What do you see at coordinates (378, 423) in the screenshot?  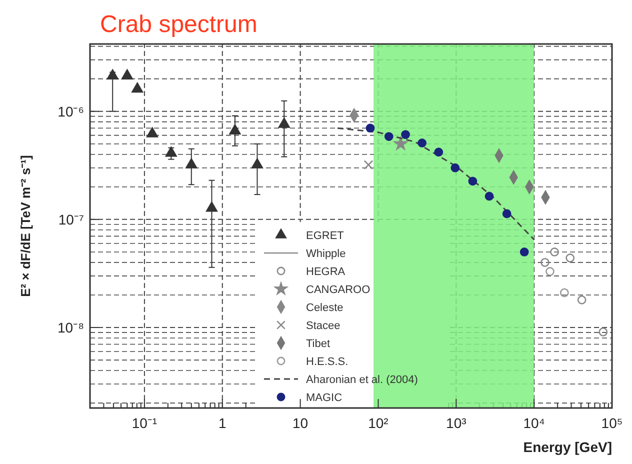 I see `x-tick-label: 10²` at bounding box center [378, 423].